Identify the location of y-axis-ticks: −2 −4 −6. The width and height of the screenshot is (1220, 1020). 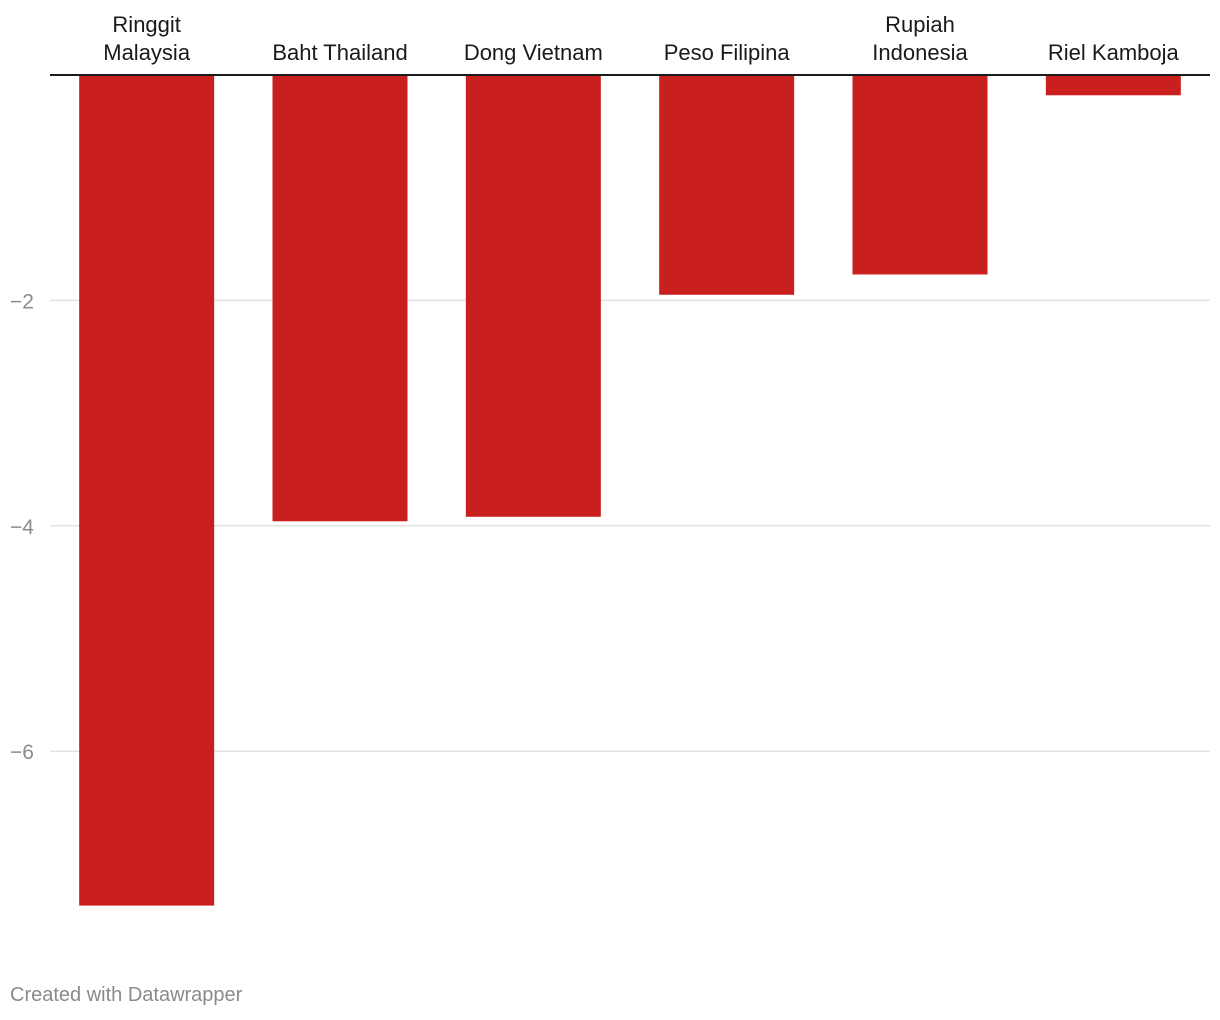
(22, 527).